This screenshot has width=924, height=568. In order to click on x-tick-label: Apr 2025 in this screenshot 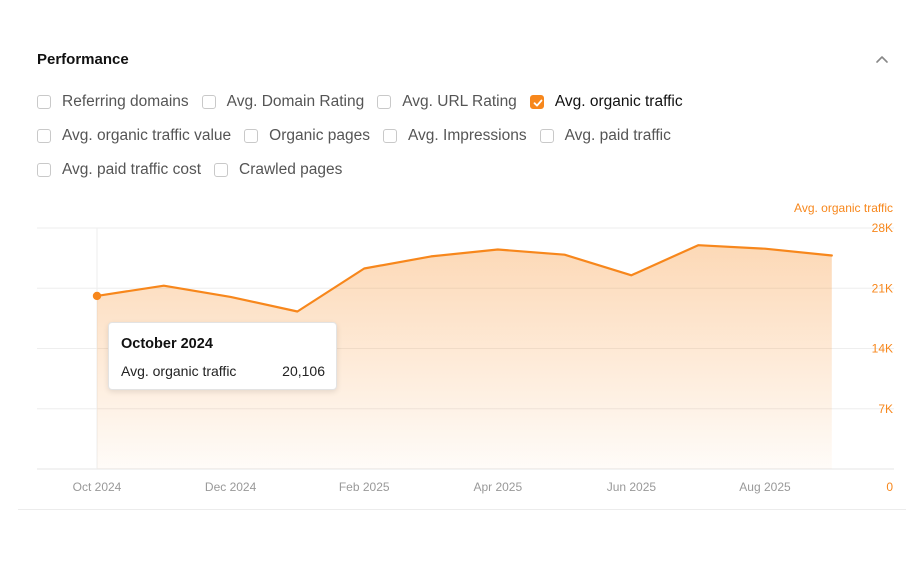, I will do `click(497, 487)`.